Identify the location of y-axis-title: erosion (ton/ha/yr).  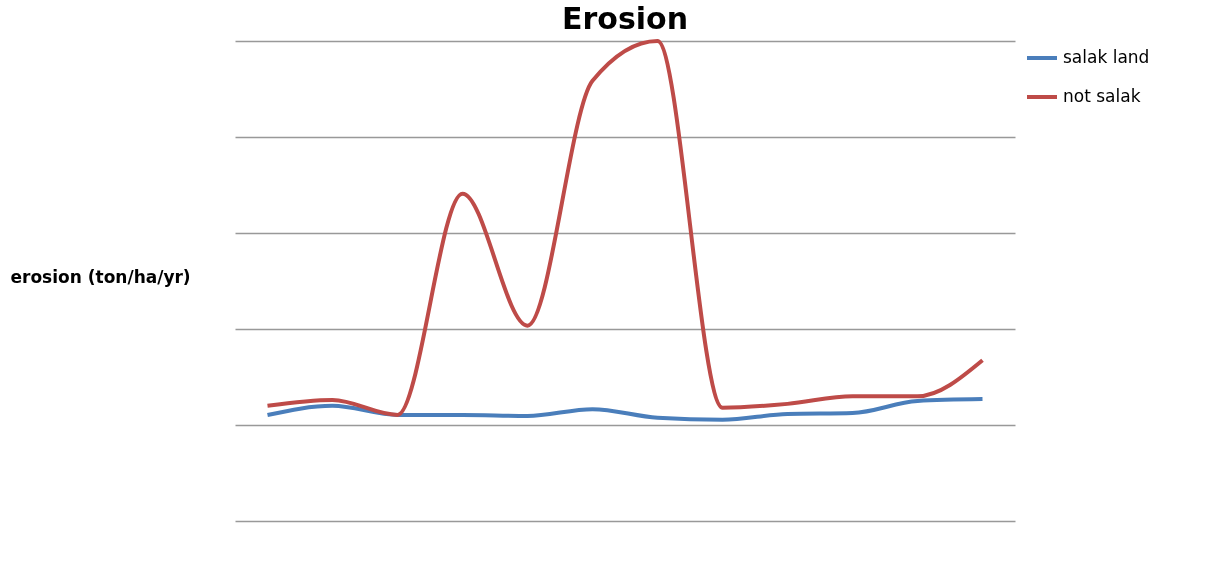
(100, 276).